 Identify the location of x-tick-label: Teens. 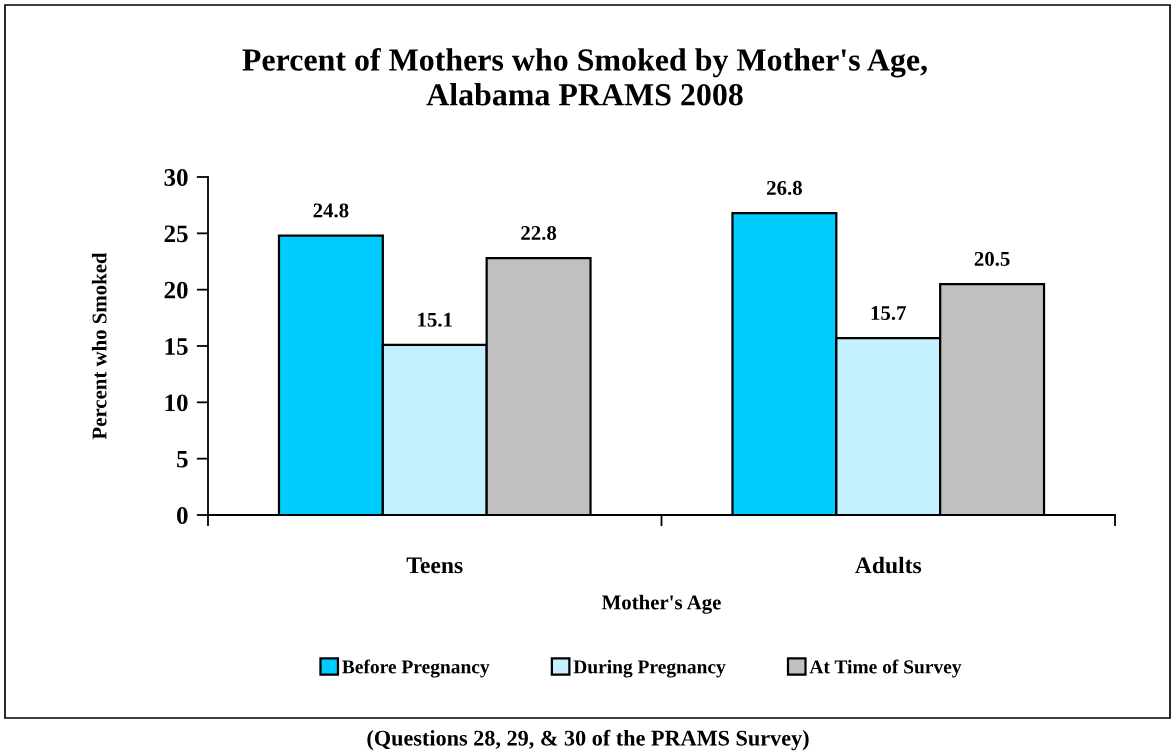
(434, 565).